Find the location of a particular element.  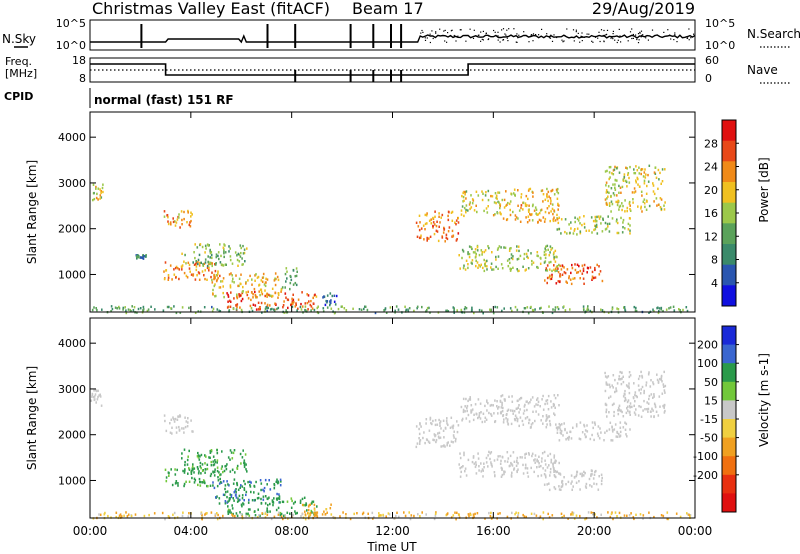

freq-trace is located at coordinates (392, 69).